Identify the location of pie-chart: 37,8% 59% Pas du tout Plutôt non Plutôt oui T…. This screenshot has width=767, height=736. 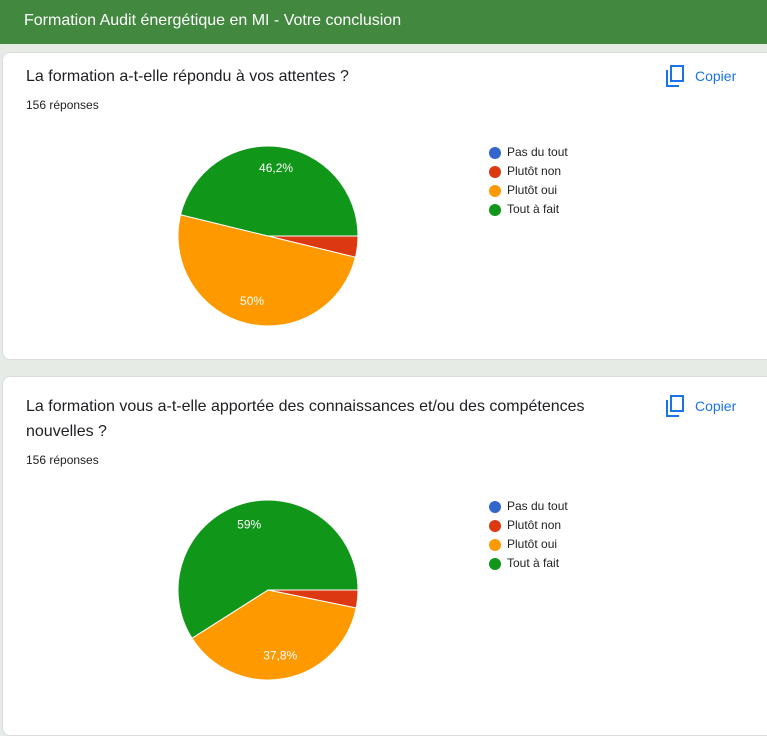
(372, 590).